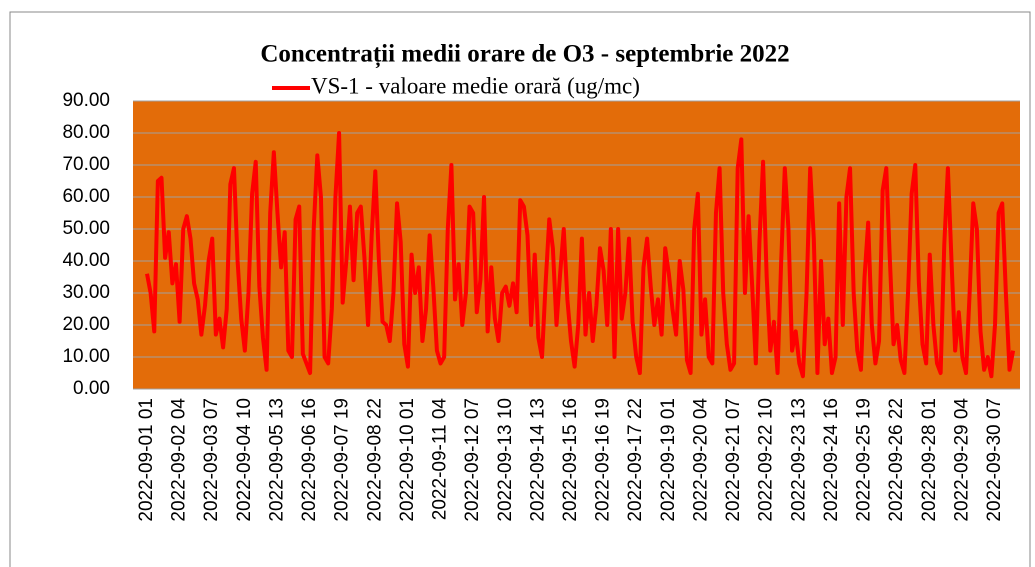  Describe the element at coordinates (146, 460) in the screenshot. I see `x-tick-label: 2022-09-01 01` at that location.